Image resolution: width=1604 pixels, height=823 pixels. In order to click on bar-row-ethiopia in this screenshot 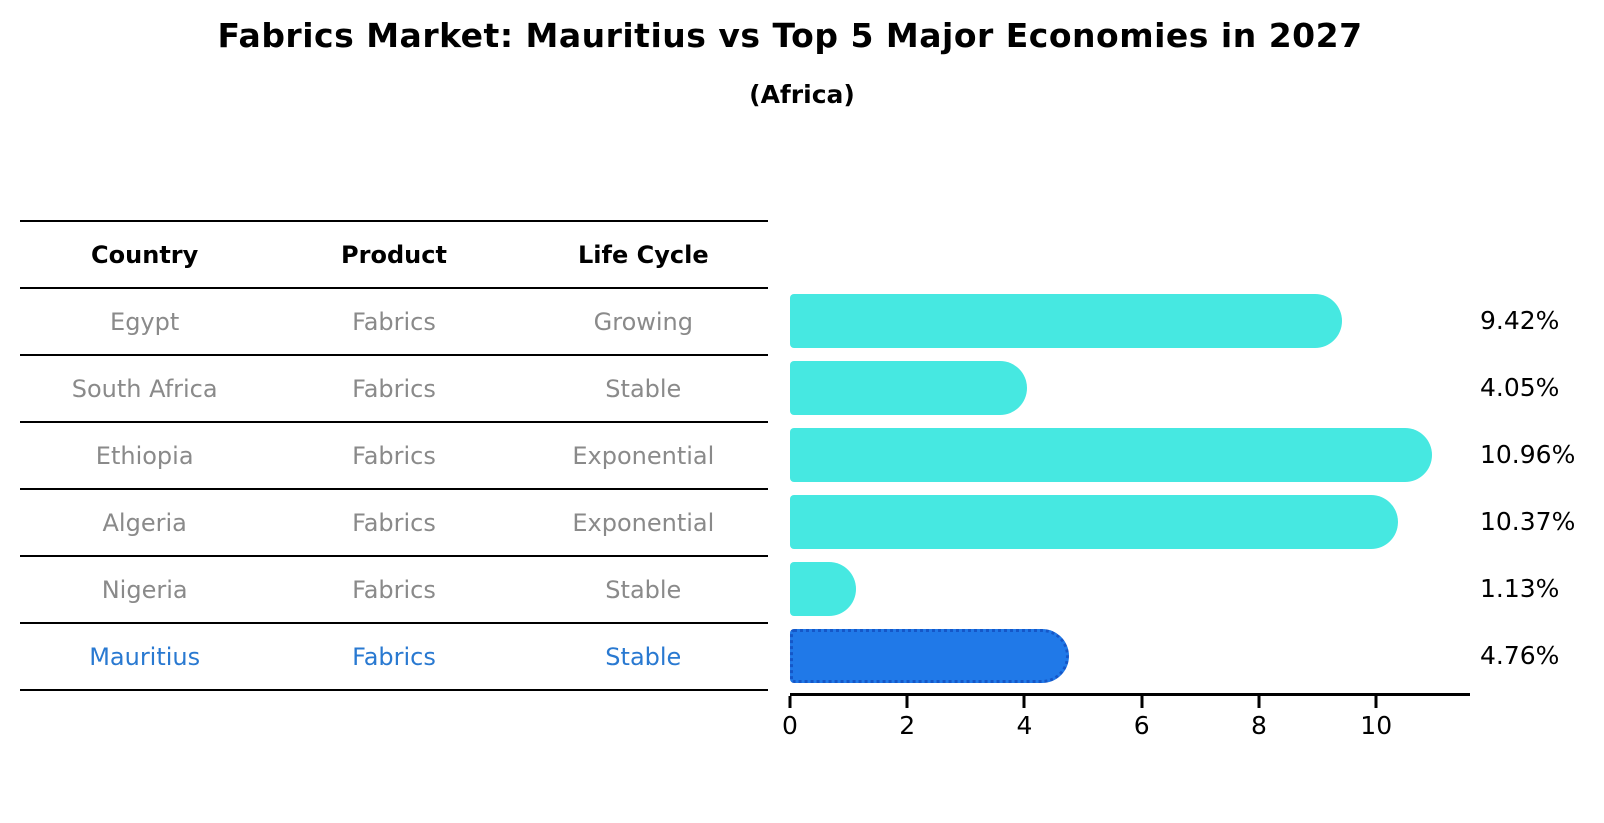, I will do `click(1130, 454)`.